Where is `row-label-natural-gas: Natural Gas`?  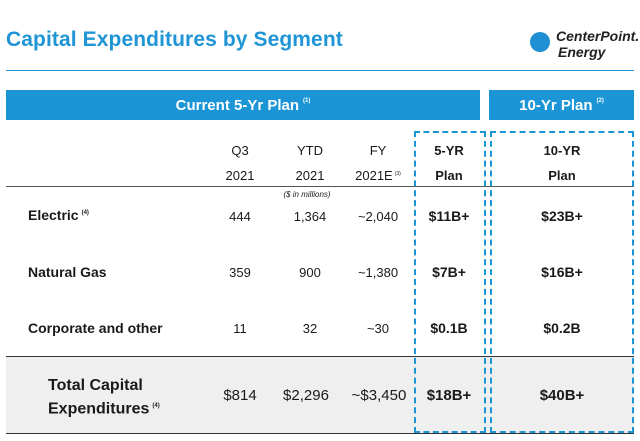 row-label-natural-gas: Natural Gas is located at coordinates (67, 272).